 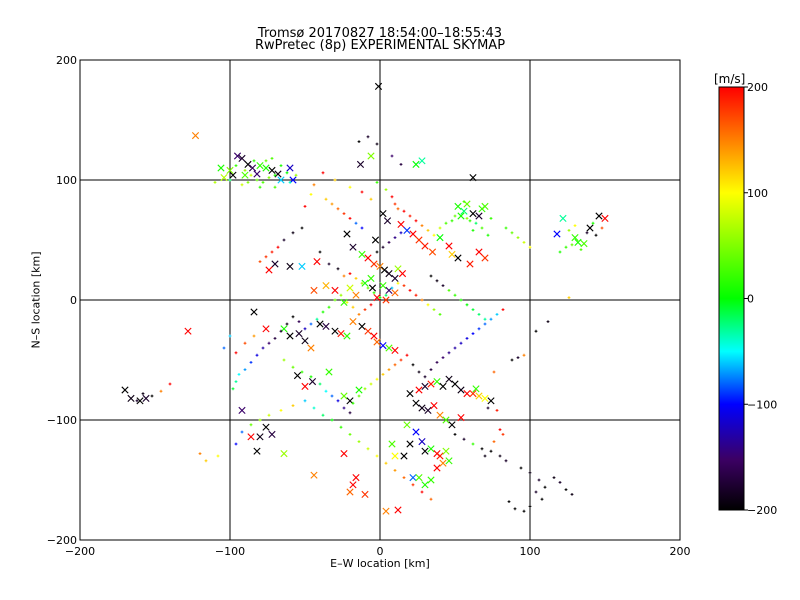 I want to click on colorbar-tick-label: 100, so click(x=757, y=193).